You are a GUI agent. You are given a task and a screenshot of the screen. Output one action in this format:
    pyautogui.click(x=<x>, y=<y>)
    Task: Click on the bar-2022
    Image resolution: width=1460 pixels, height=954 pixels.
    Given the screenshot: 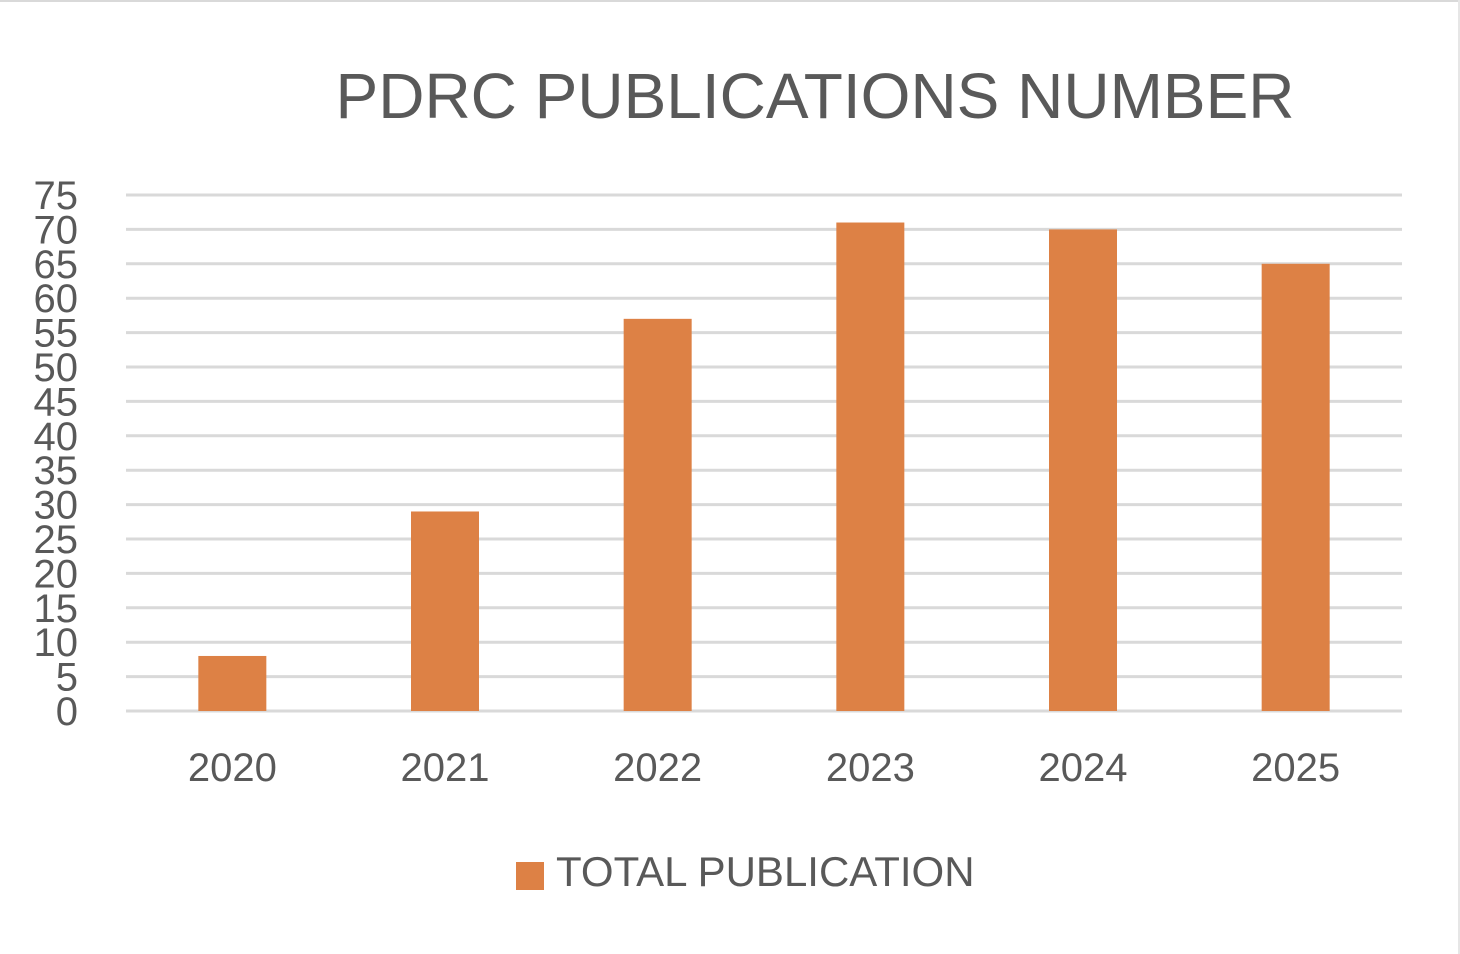 What is the action you would take?
    pyautogui.click(x=657, y=514)
    